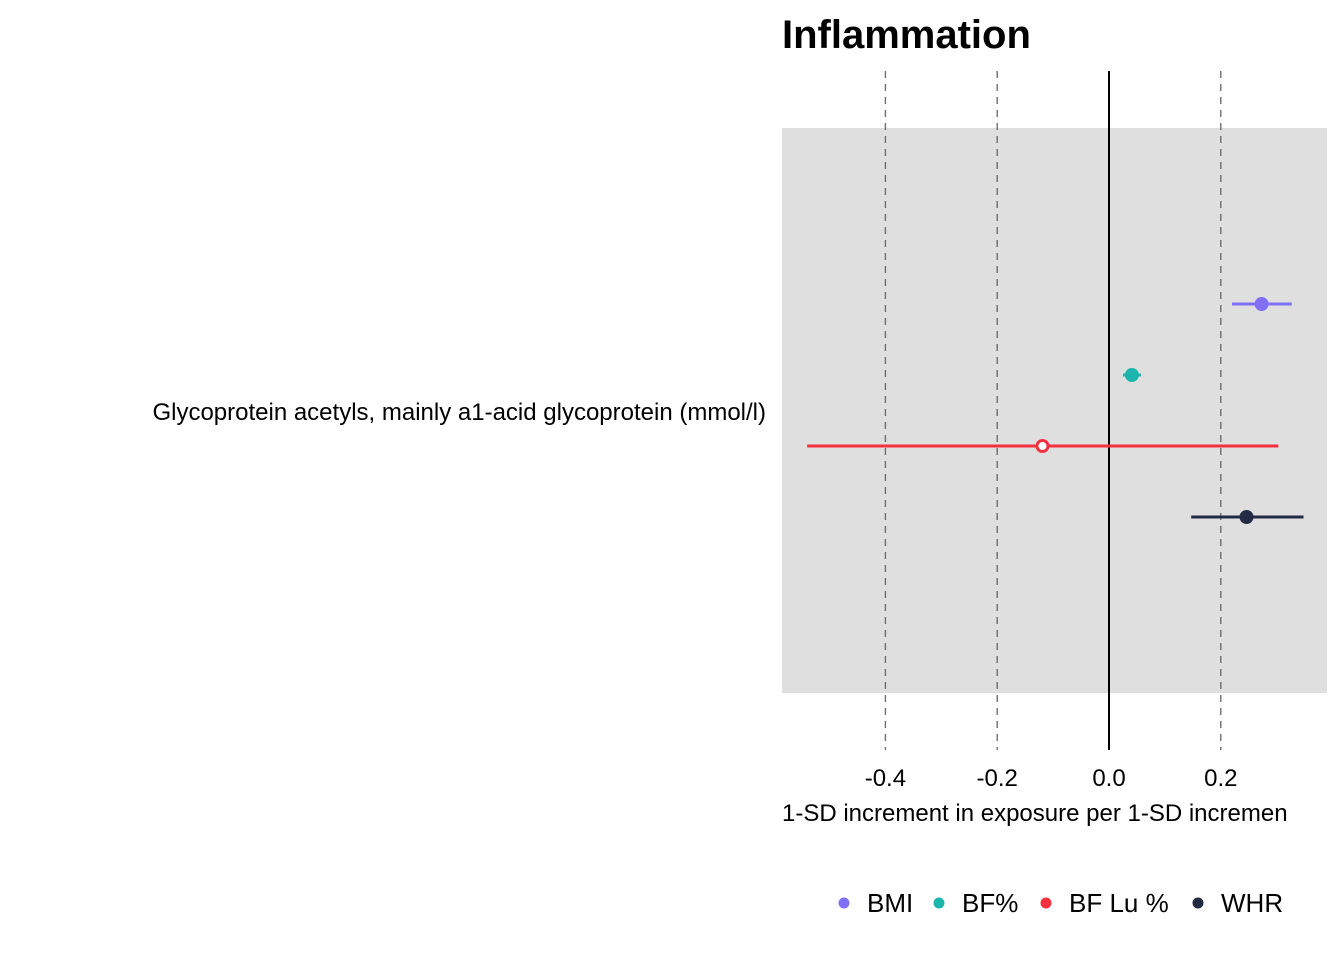 This screenshot has height=960, width=1344. What do you see at coordinates (1198, 903) in the screenshot?
I see `legend-key-whr` at bounding box center [1198, 903].